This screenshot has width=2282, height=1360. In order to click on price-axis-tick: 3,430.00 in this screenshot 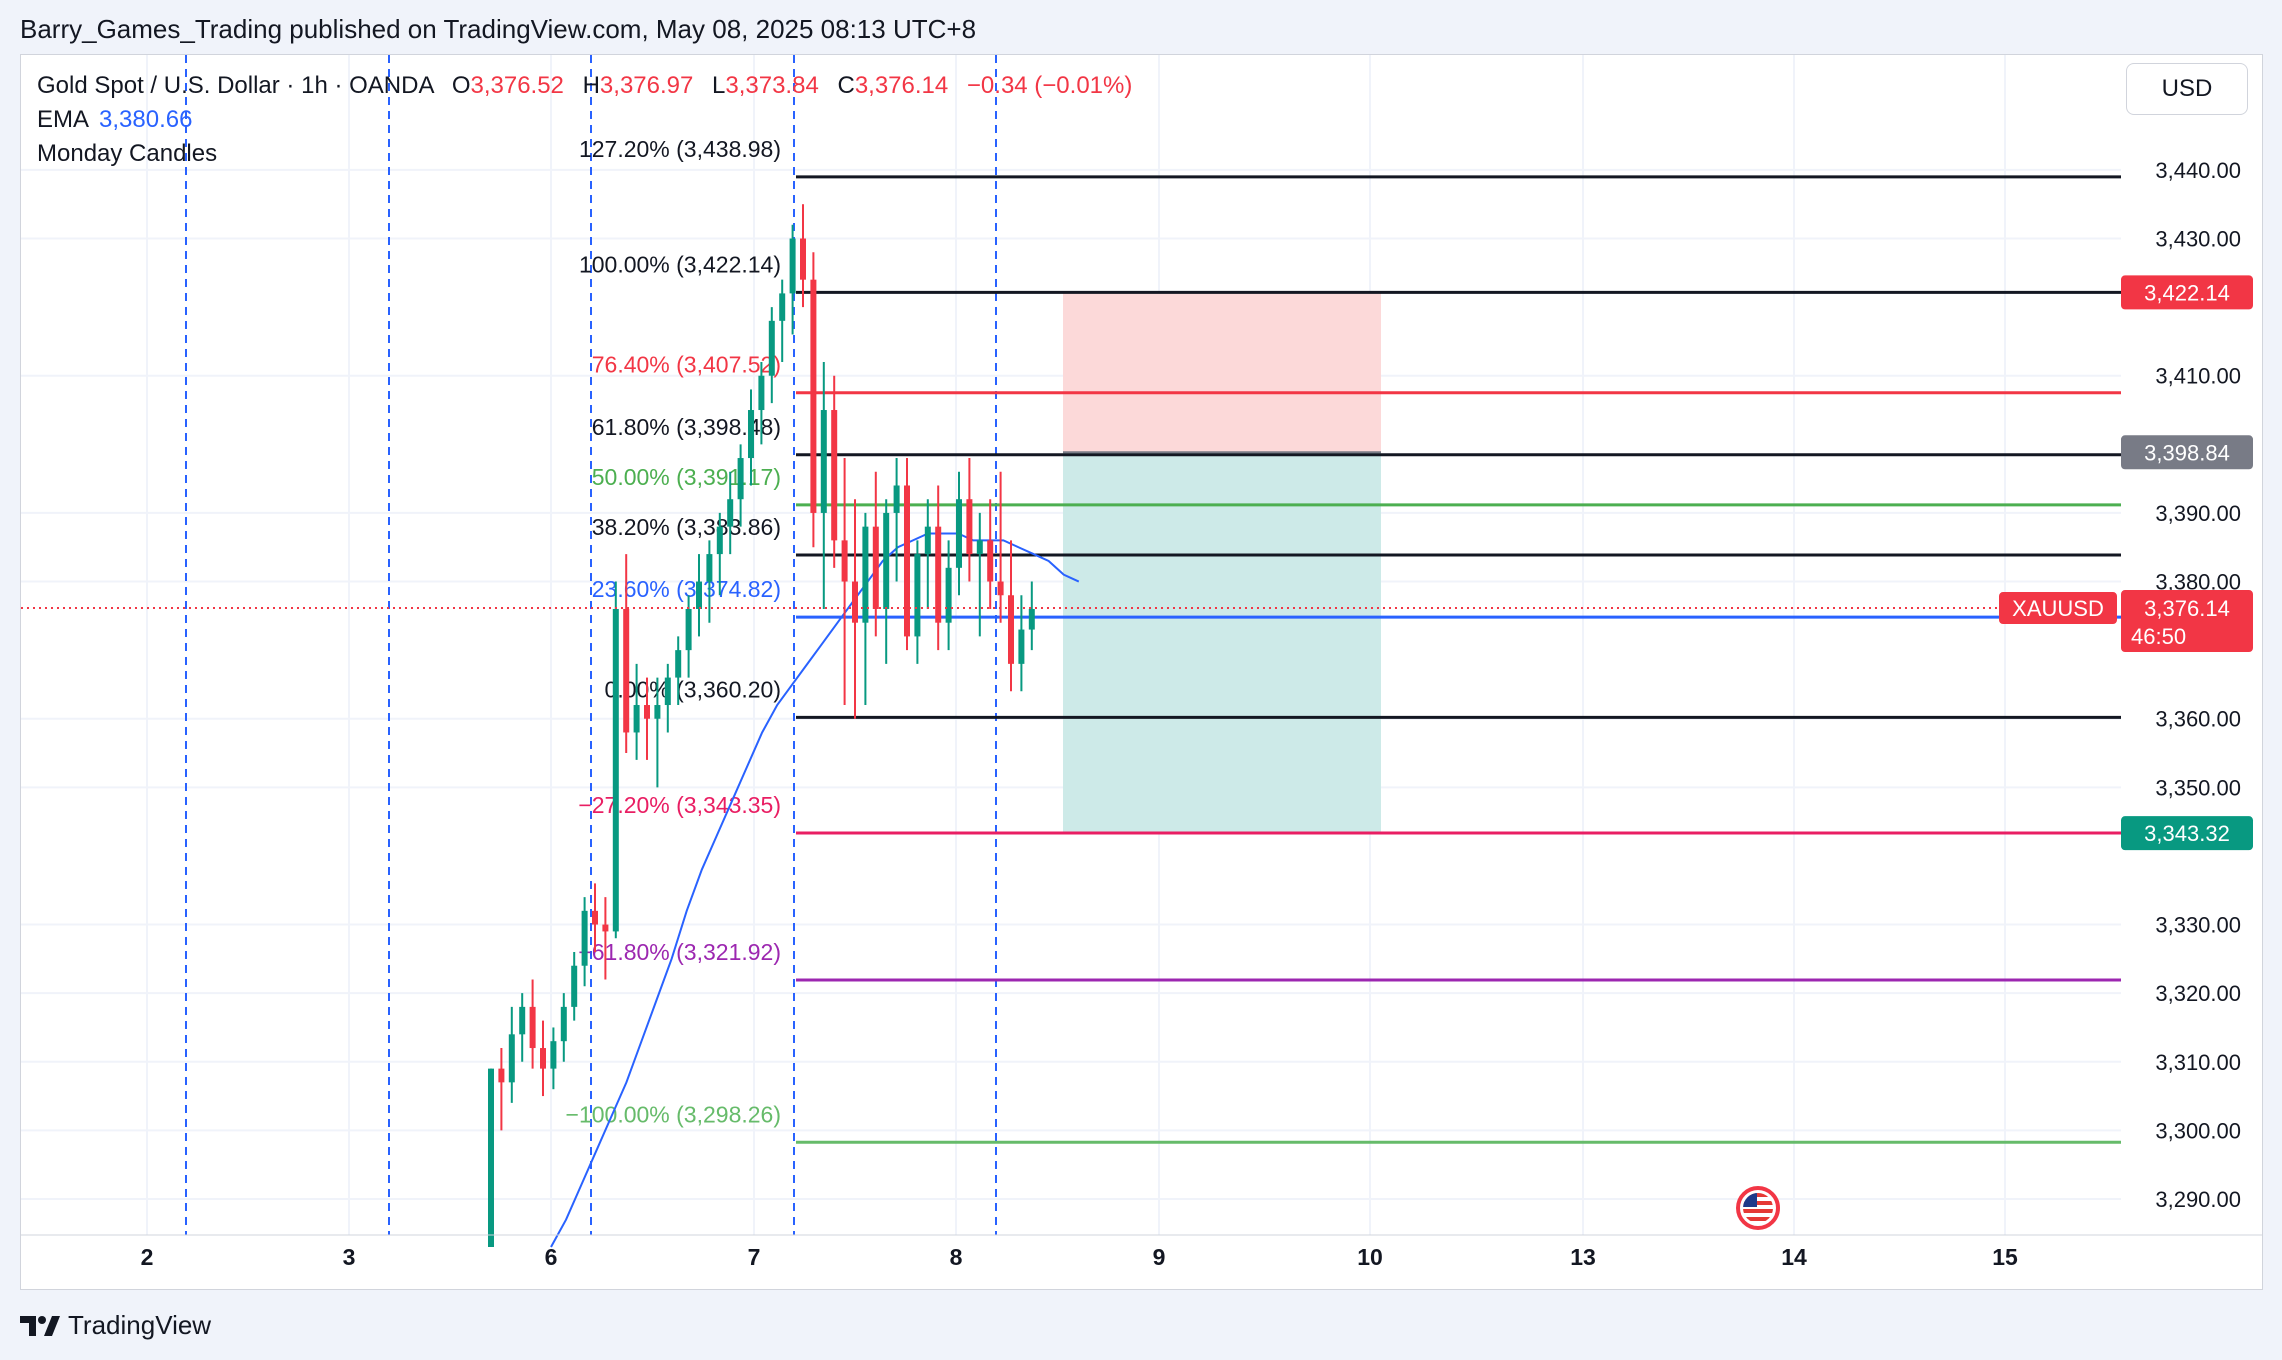, I will do `click(2198, 239)`.